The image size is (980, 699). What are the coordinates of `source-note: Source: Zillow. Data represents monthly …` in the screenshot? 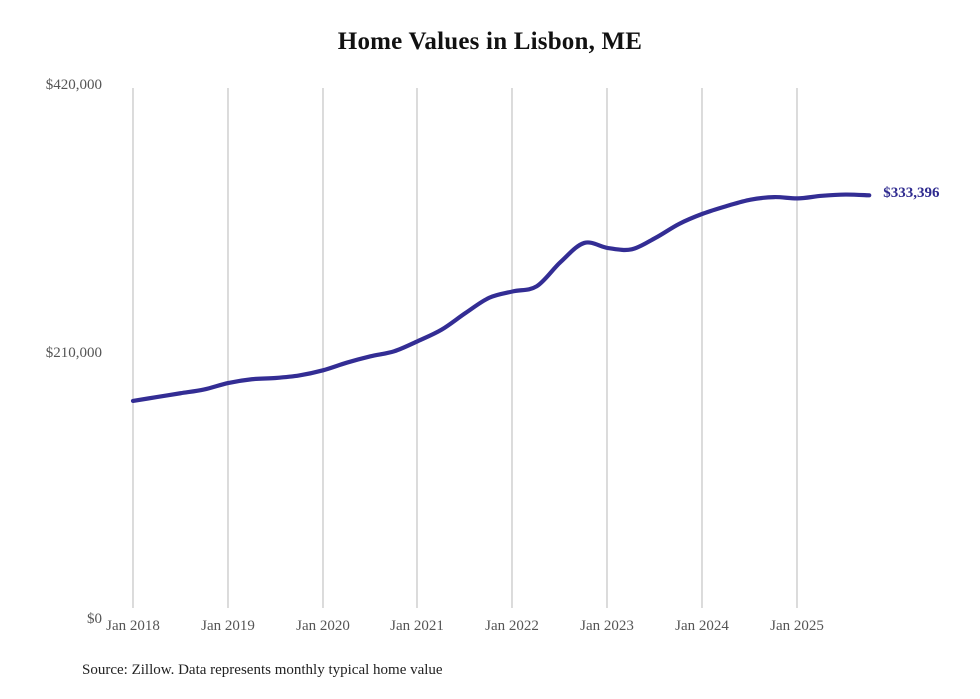 It's located at (262, 670).